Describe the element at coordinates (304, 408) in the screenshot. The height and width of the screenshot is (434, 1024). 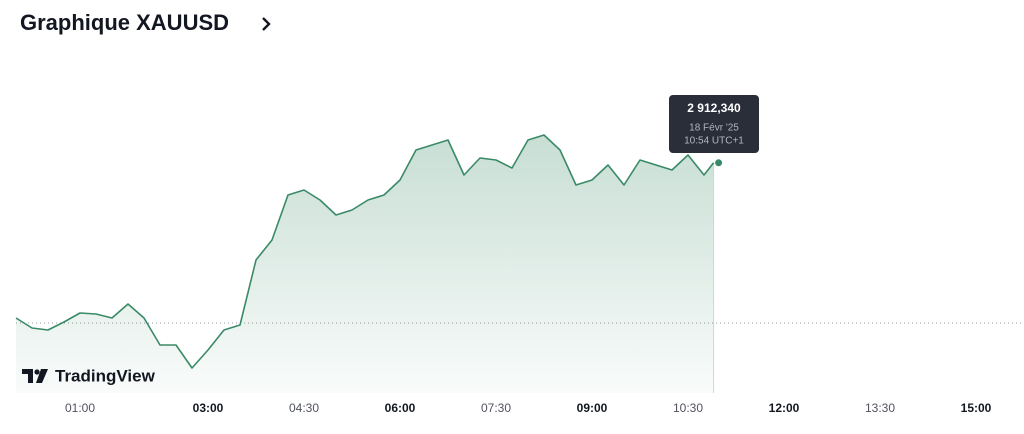
I see `x-tick-label: 04:30` at that location.